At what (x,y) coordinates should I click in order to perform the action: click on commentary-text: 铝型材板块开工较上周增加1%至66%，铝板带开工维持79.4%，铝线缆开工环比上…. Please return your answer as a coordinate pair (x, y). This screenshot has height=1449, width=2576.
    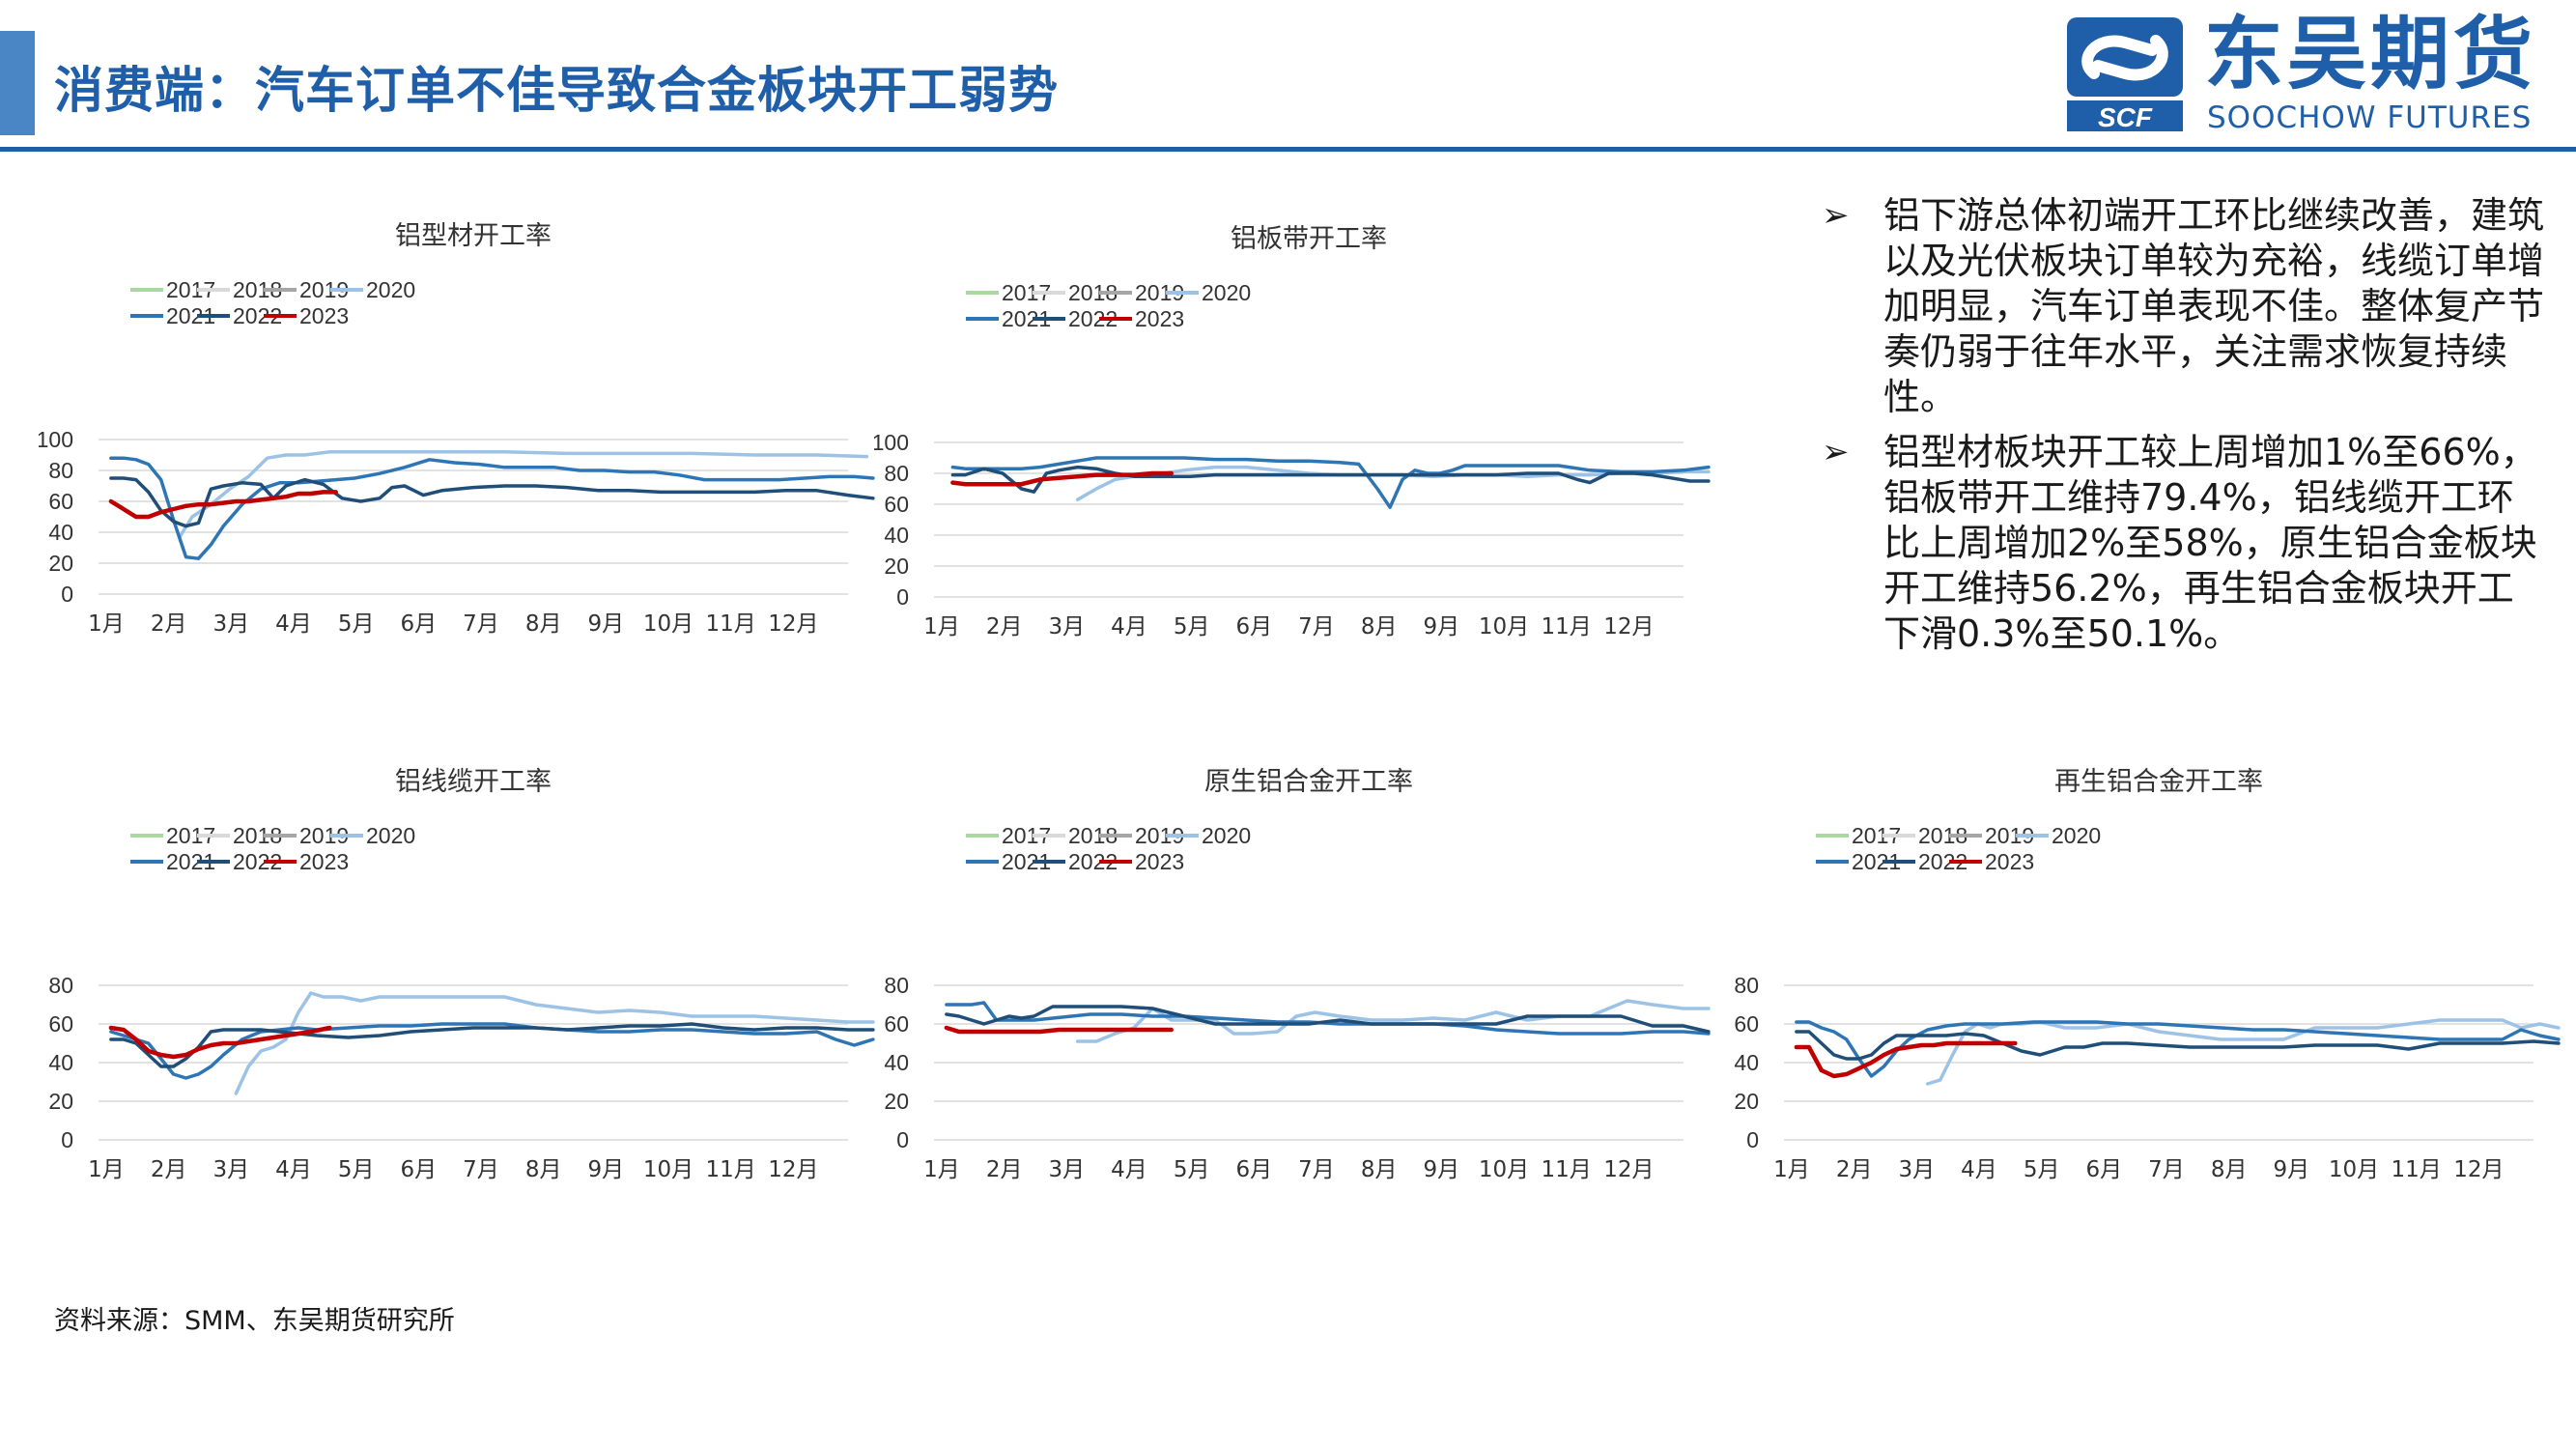
    Looking at the image, I should click on (2210, 543).